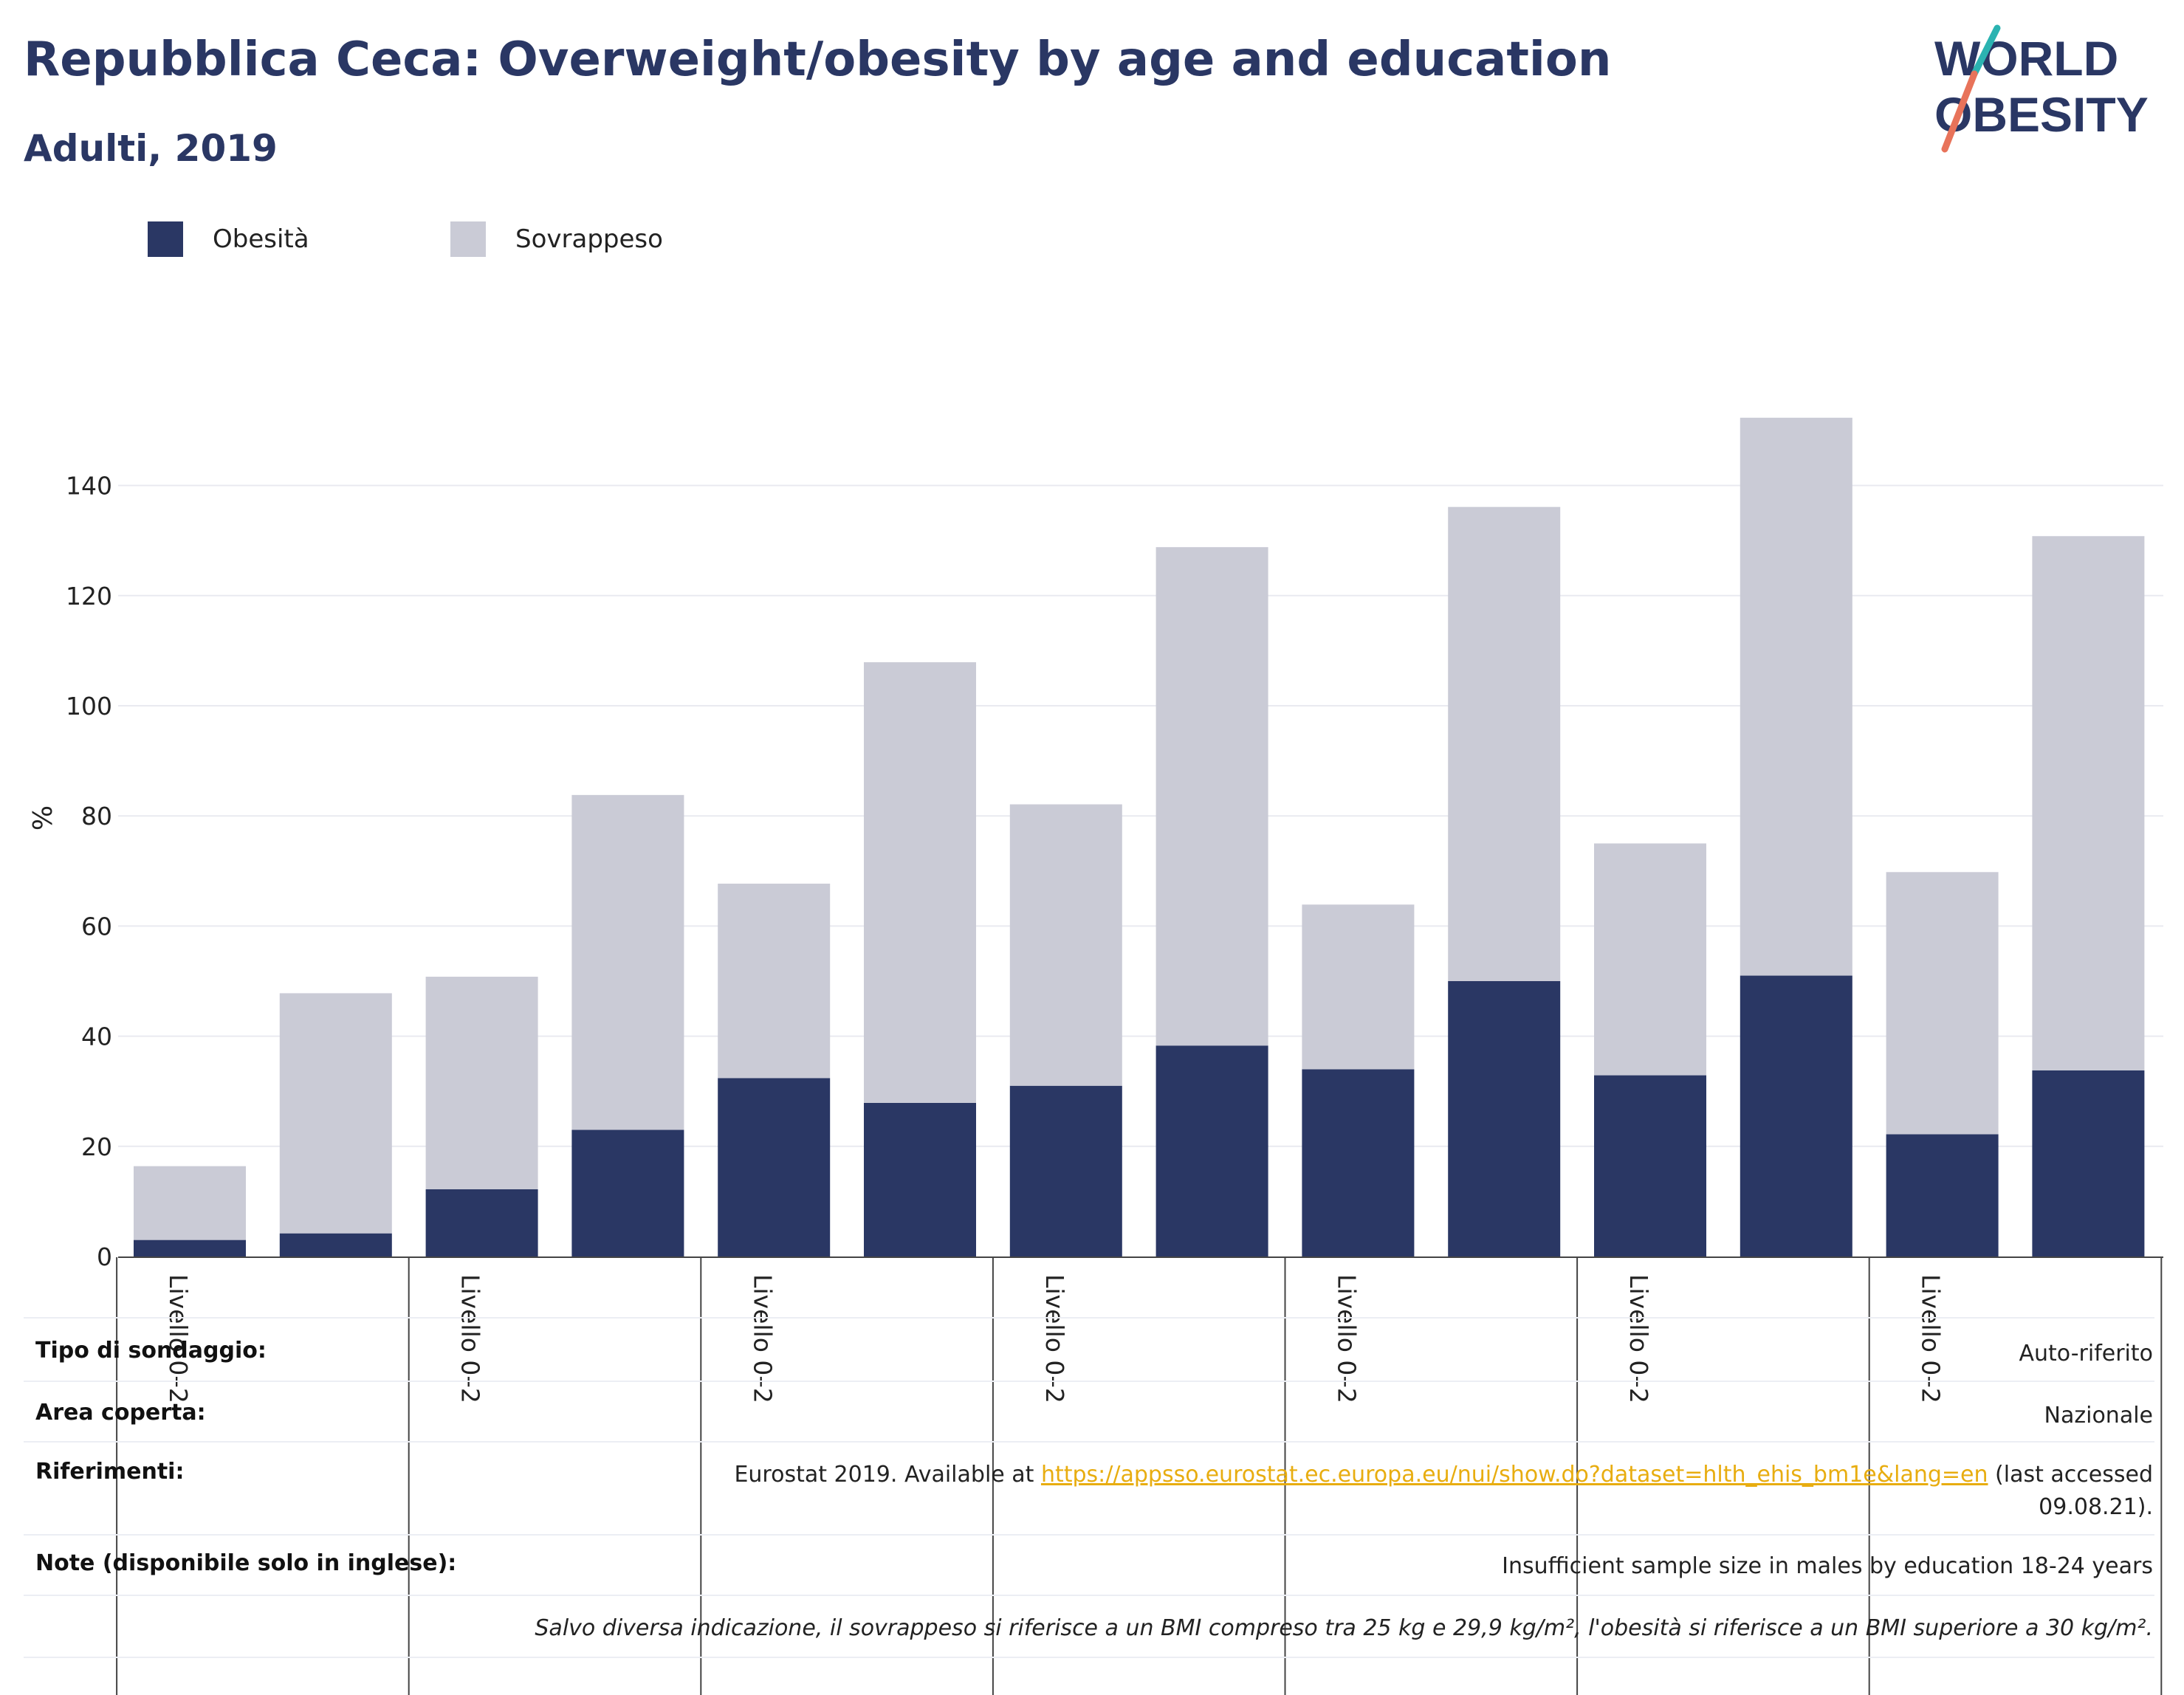 This screenshot has height=1695, width=2184. Describe the element at coordinates (246, 1563) in the screenshot. I see `notes-key: Note (disponibile solo in inglese):` at that location.